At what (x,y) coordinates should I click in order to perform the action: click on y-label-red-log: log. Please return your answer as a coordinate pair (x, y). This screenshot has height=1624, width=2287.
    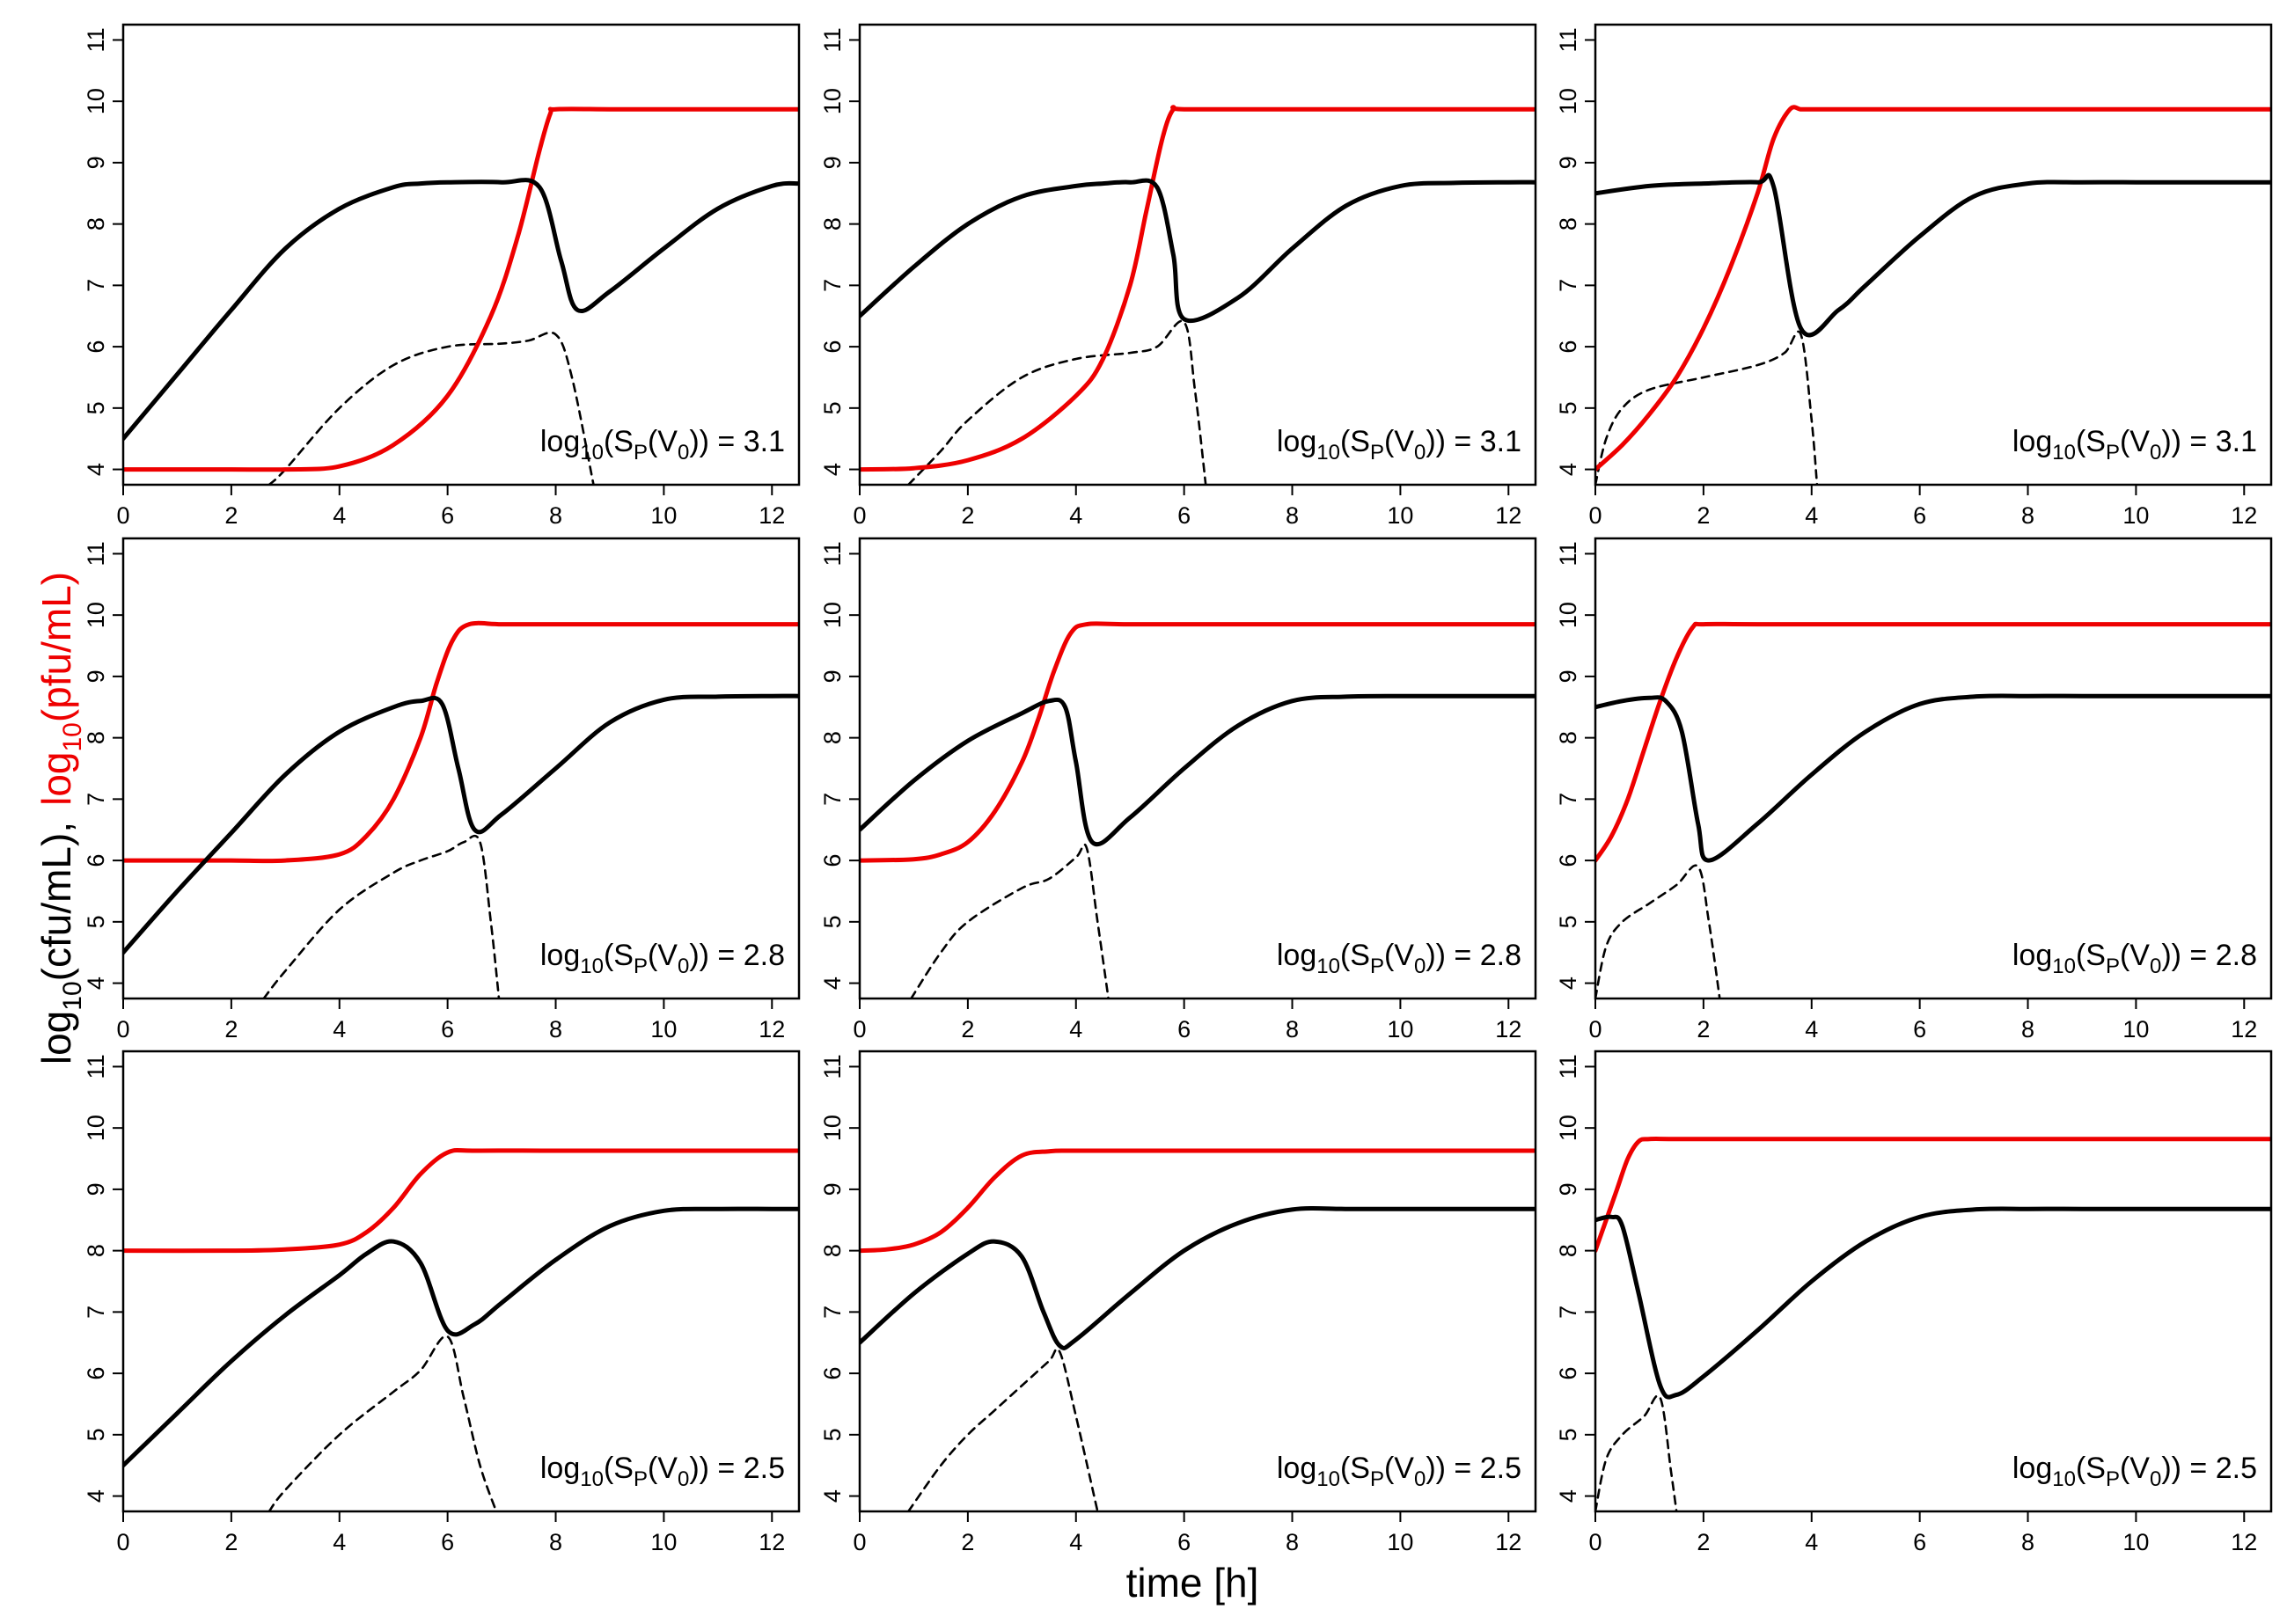
    Looking at the image, I should click on (56, 779).